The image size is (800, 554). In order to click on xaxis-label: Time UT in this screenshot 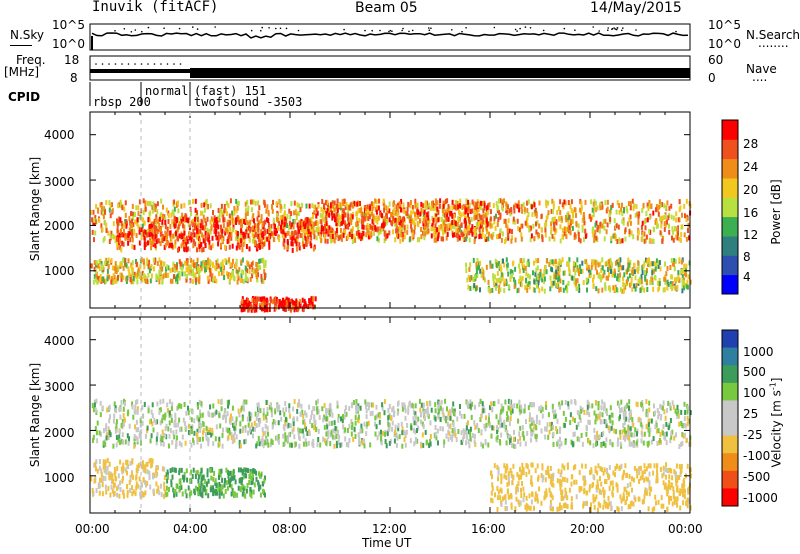, I will do `click(387, 543)`.